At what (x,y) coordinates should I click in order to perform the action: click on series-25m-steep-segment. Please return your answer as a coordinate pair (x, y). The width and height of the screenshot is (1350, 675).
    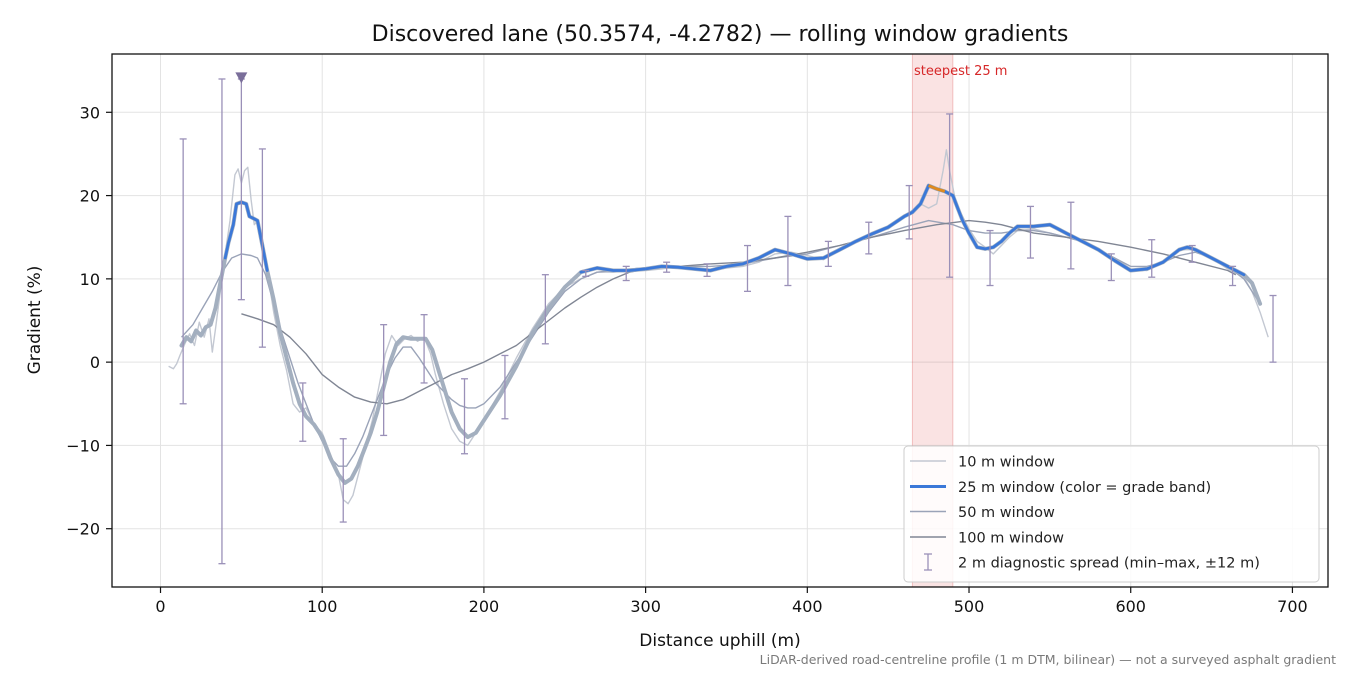
    Looking at the image, I should click on (937, 188).